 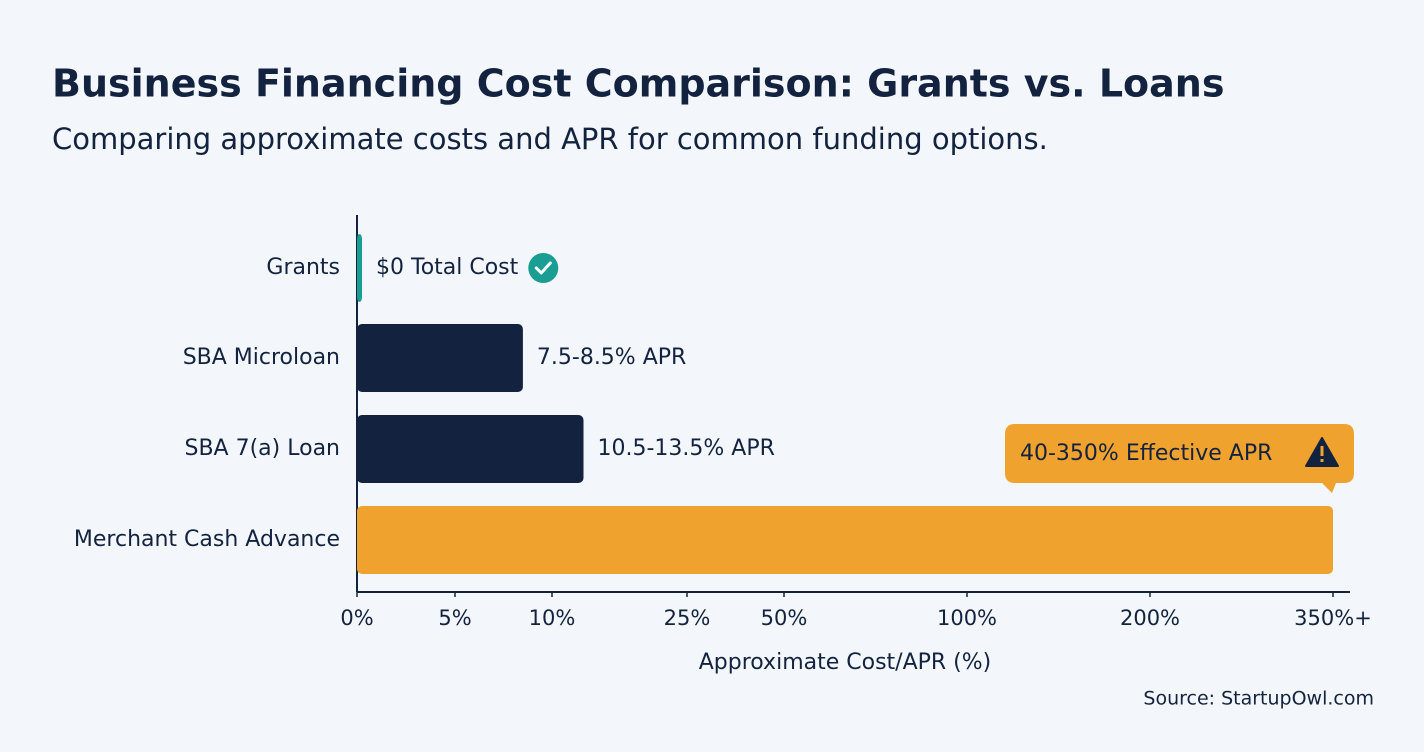 I want to click on x-axis-label: Approximate Cost/APR (%), so click(x=845, y=662).